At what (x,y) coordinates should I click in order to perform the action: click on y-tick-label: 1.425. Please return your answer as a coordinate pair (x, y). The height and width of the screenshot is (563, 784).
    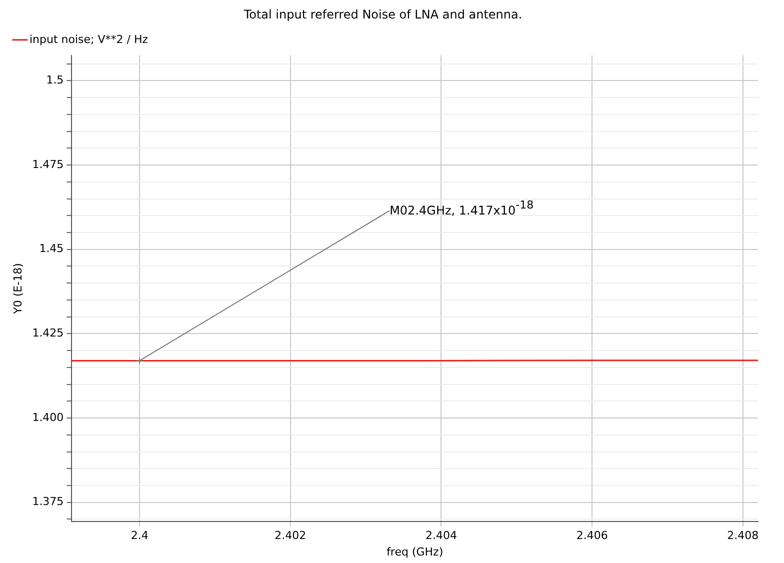
    Looking at the image, I should click on (48, 333).